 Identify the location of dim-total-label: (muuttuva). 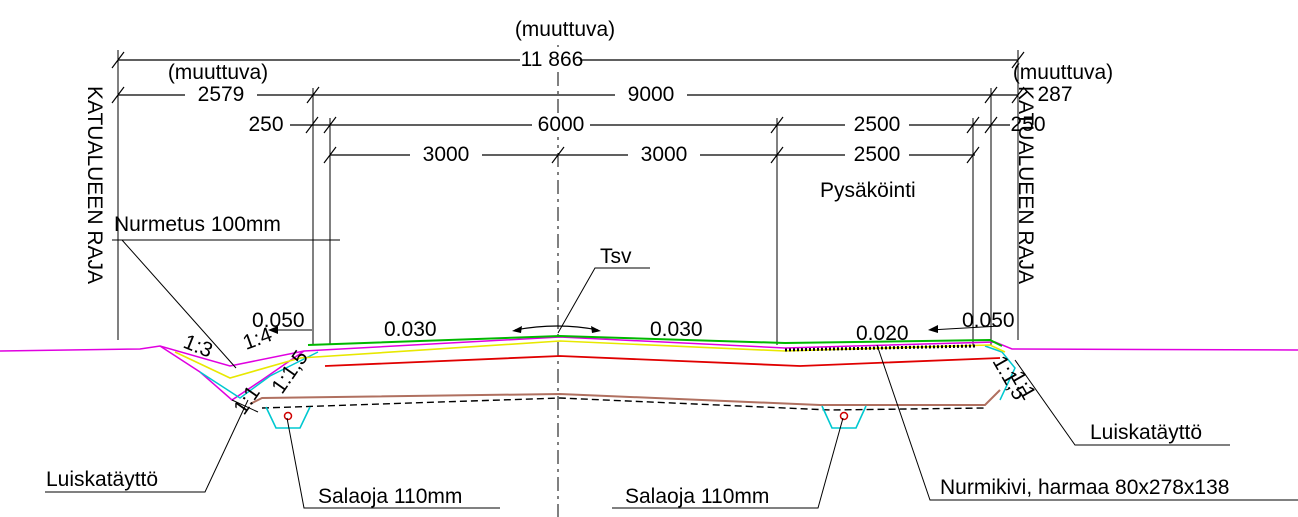
(565, 29).